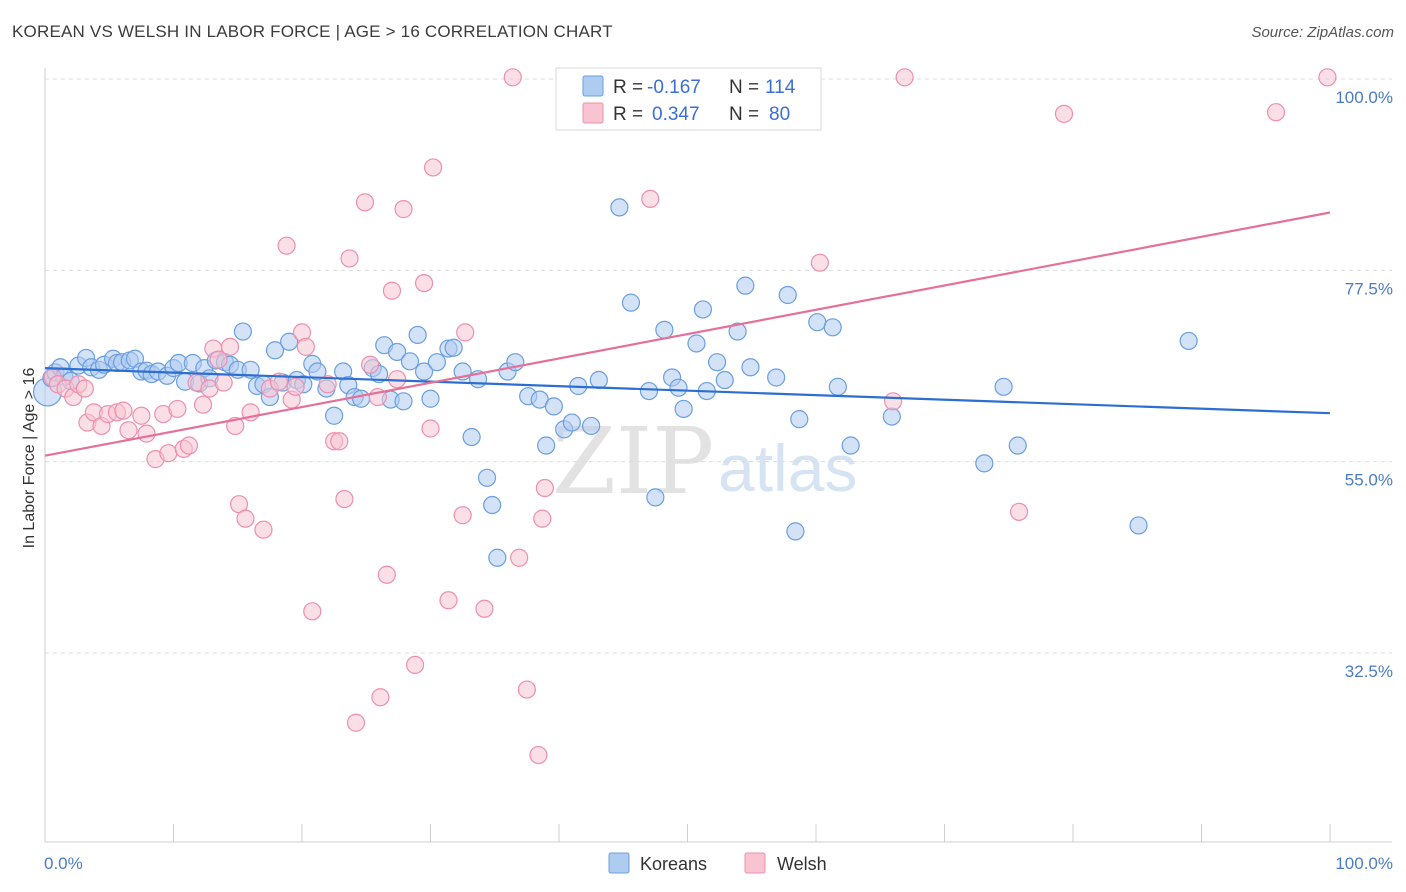  Describe the element at coordinates (1364, 863) in the screenshot. I see `x-tick-label-max: 100.0%` at that location.